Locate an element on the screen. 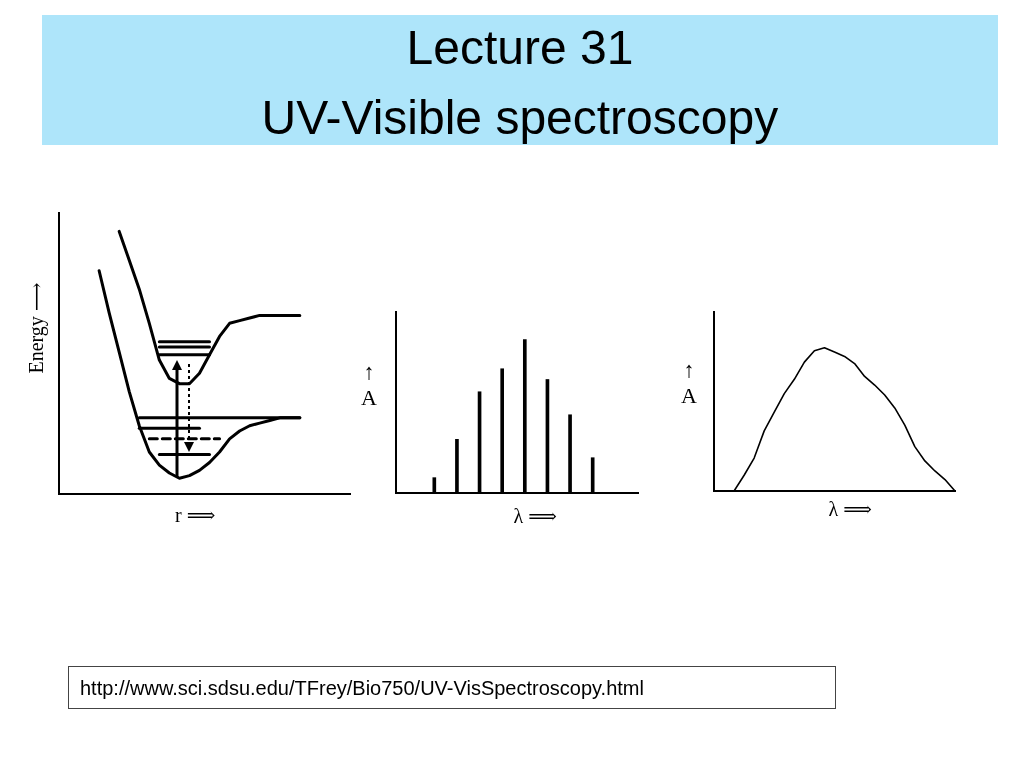 Image resolution: width=1024 pixels, height=768 pixels. text: http://www.sci.sdsu.edu/TFrey/Bio750/UV-VisSpectroscopy.html is located at coordinates (362, 688).